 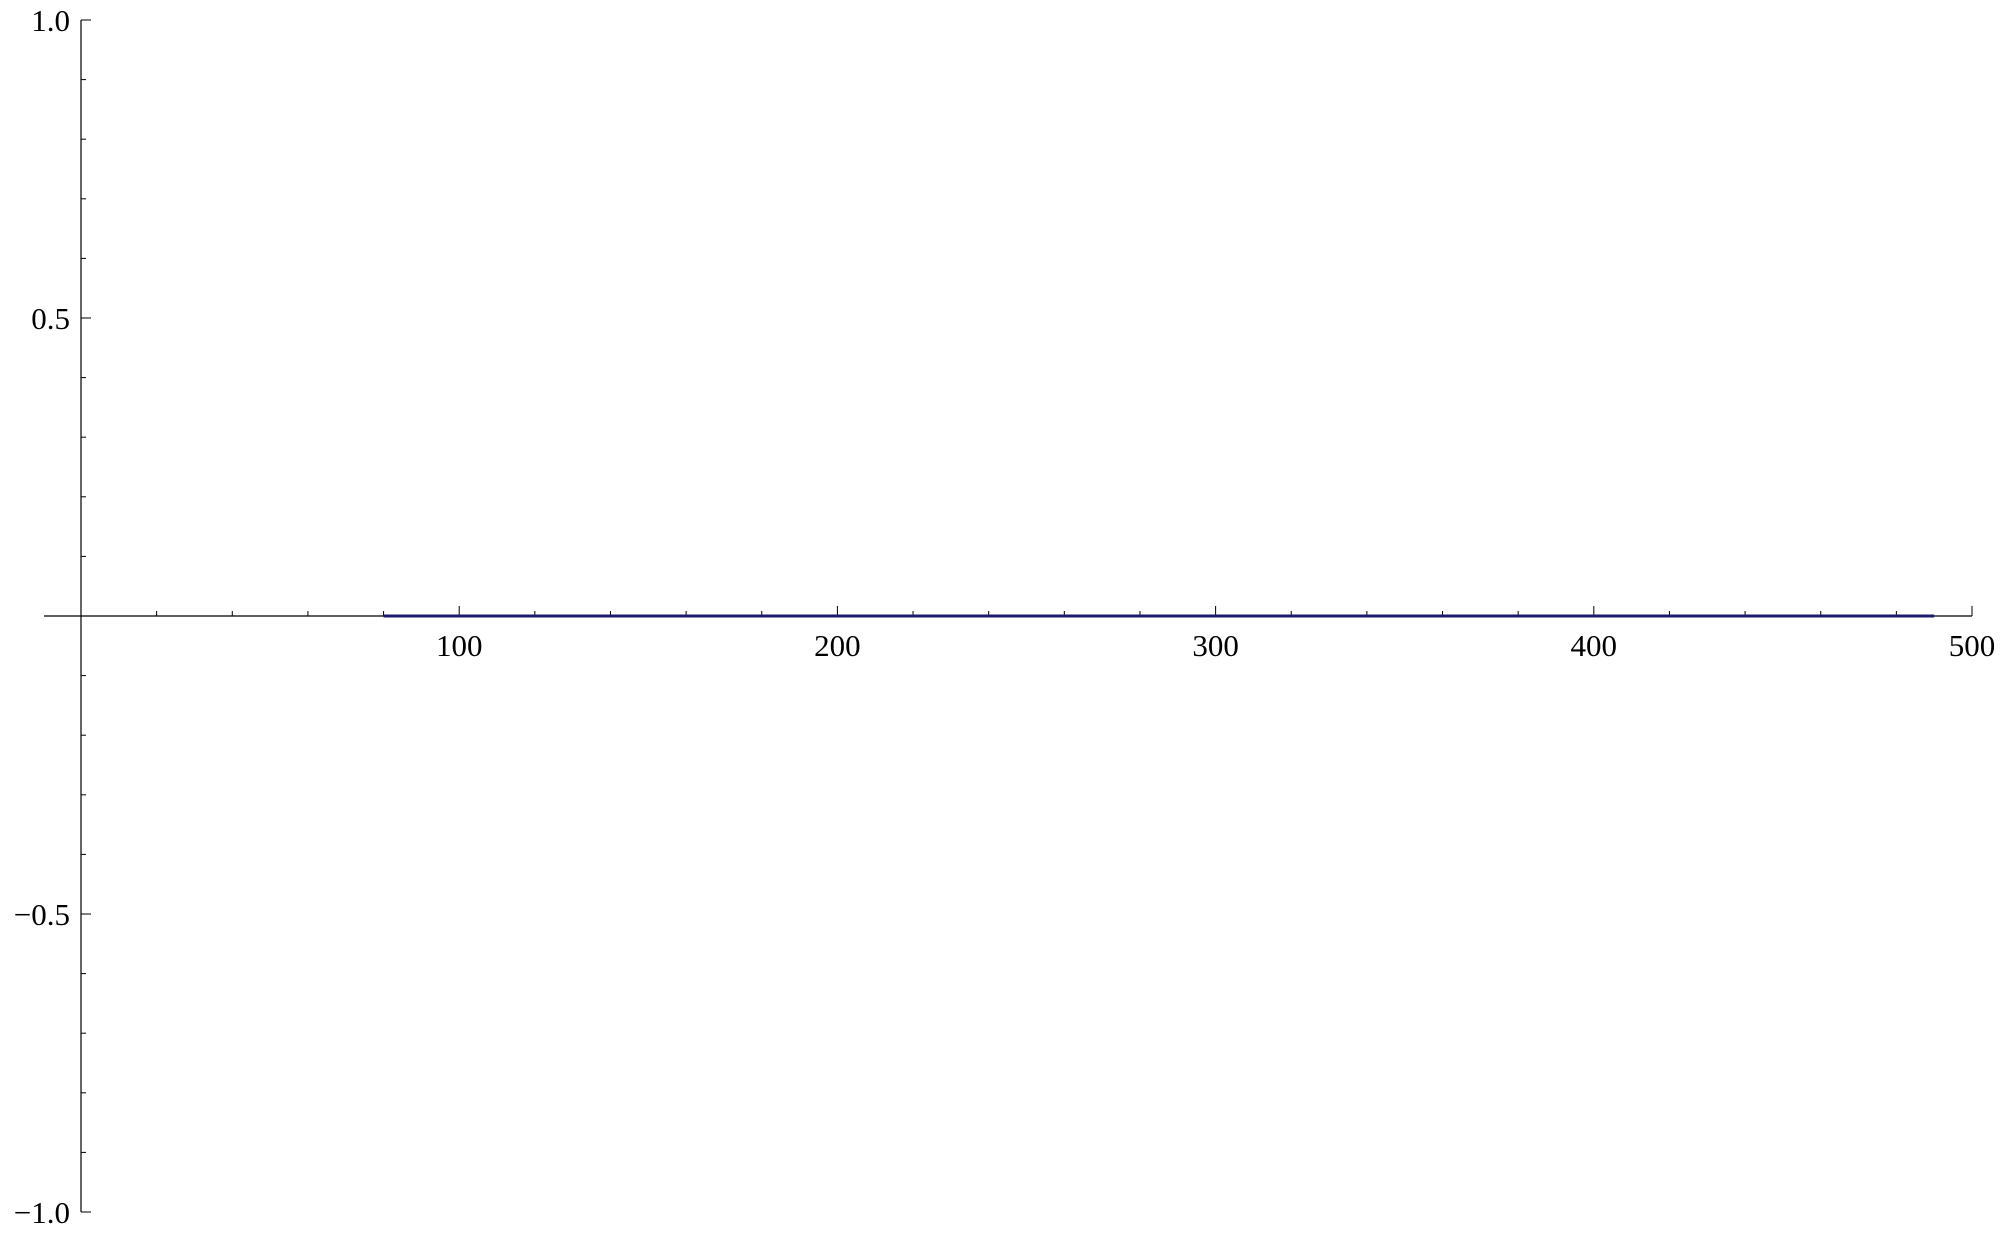 What do you see at coordinates (42, 1212) in the screenshot?
I see `y-tick-label: −1.0` at bounding box center [42, 1212].